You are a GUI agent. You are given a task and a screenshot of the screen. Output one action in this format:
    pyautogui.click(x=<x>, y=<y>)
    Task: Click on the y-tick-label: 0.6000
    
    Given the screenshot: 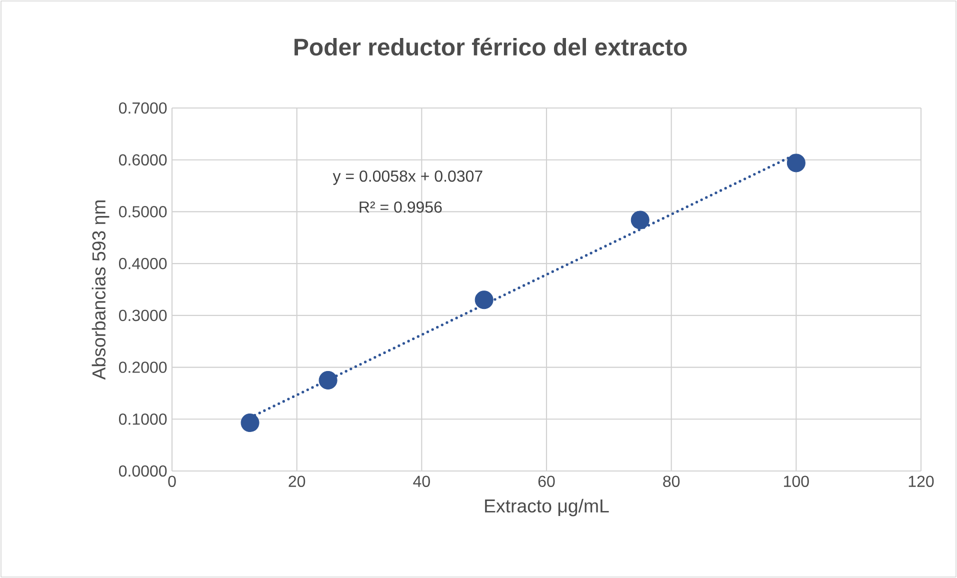 What is the action you would take?
    pyautogui.click(x=142, y=160)
    